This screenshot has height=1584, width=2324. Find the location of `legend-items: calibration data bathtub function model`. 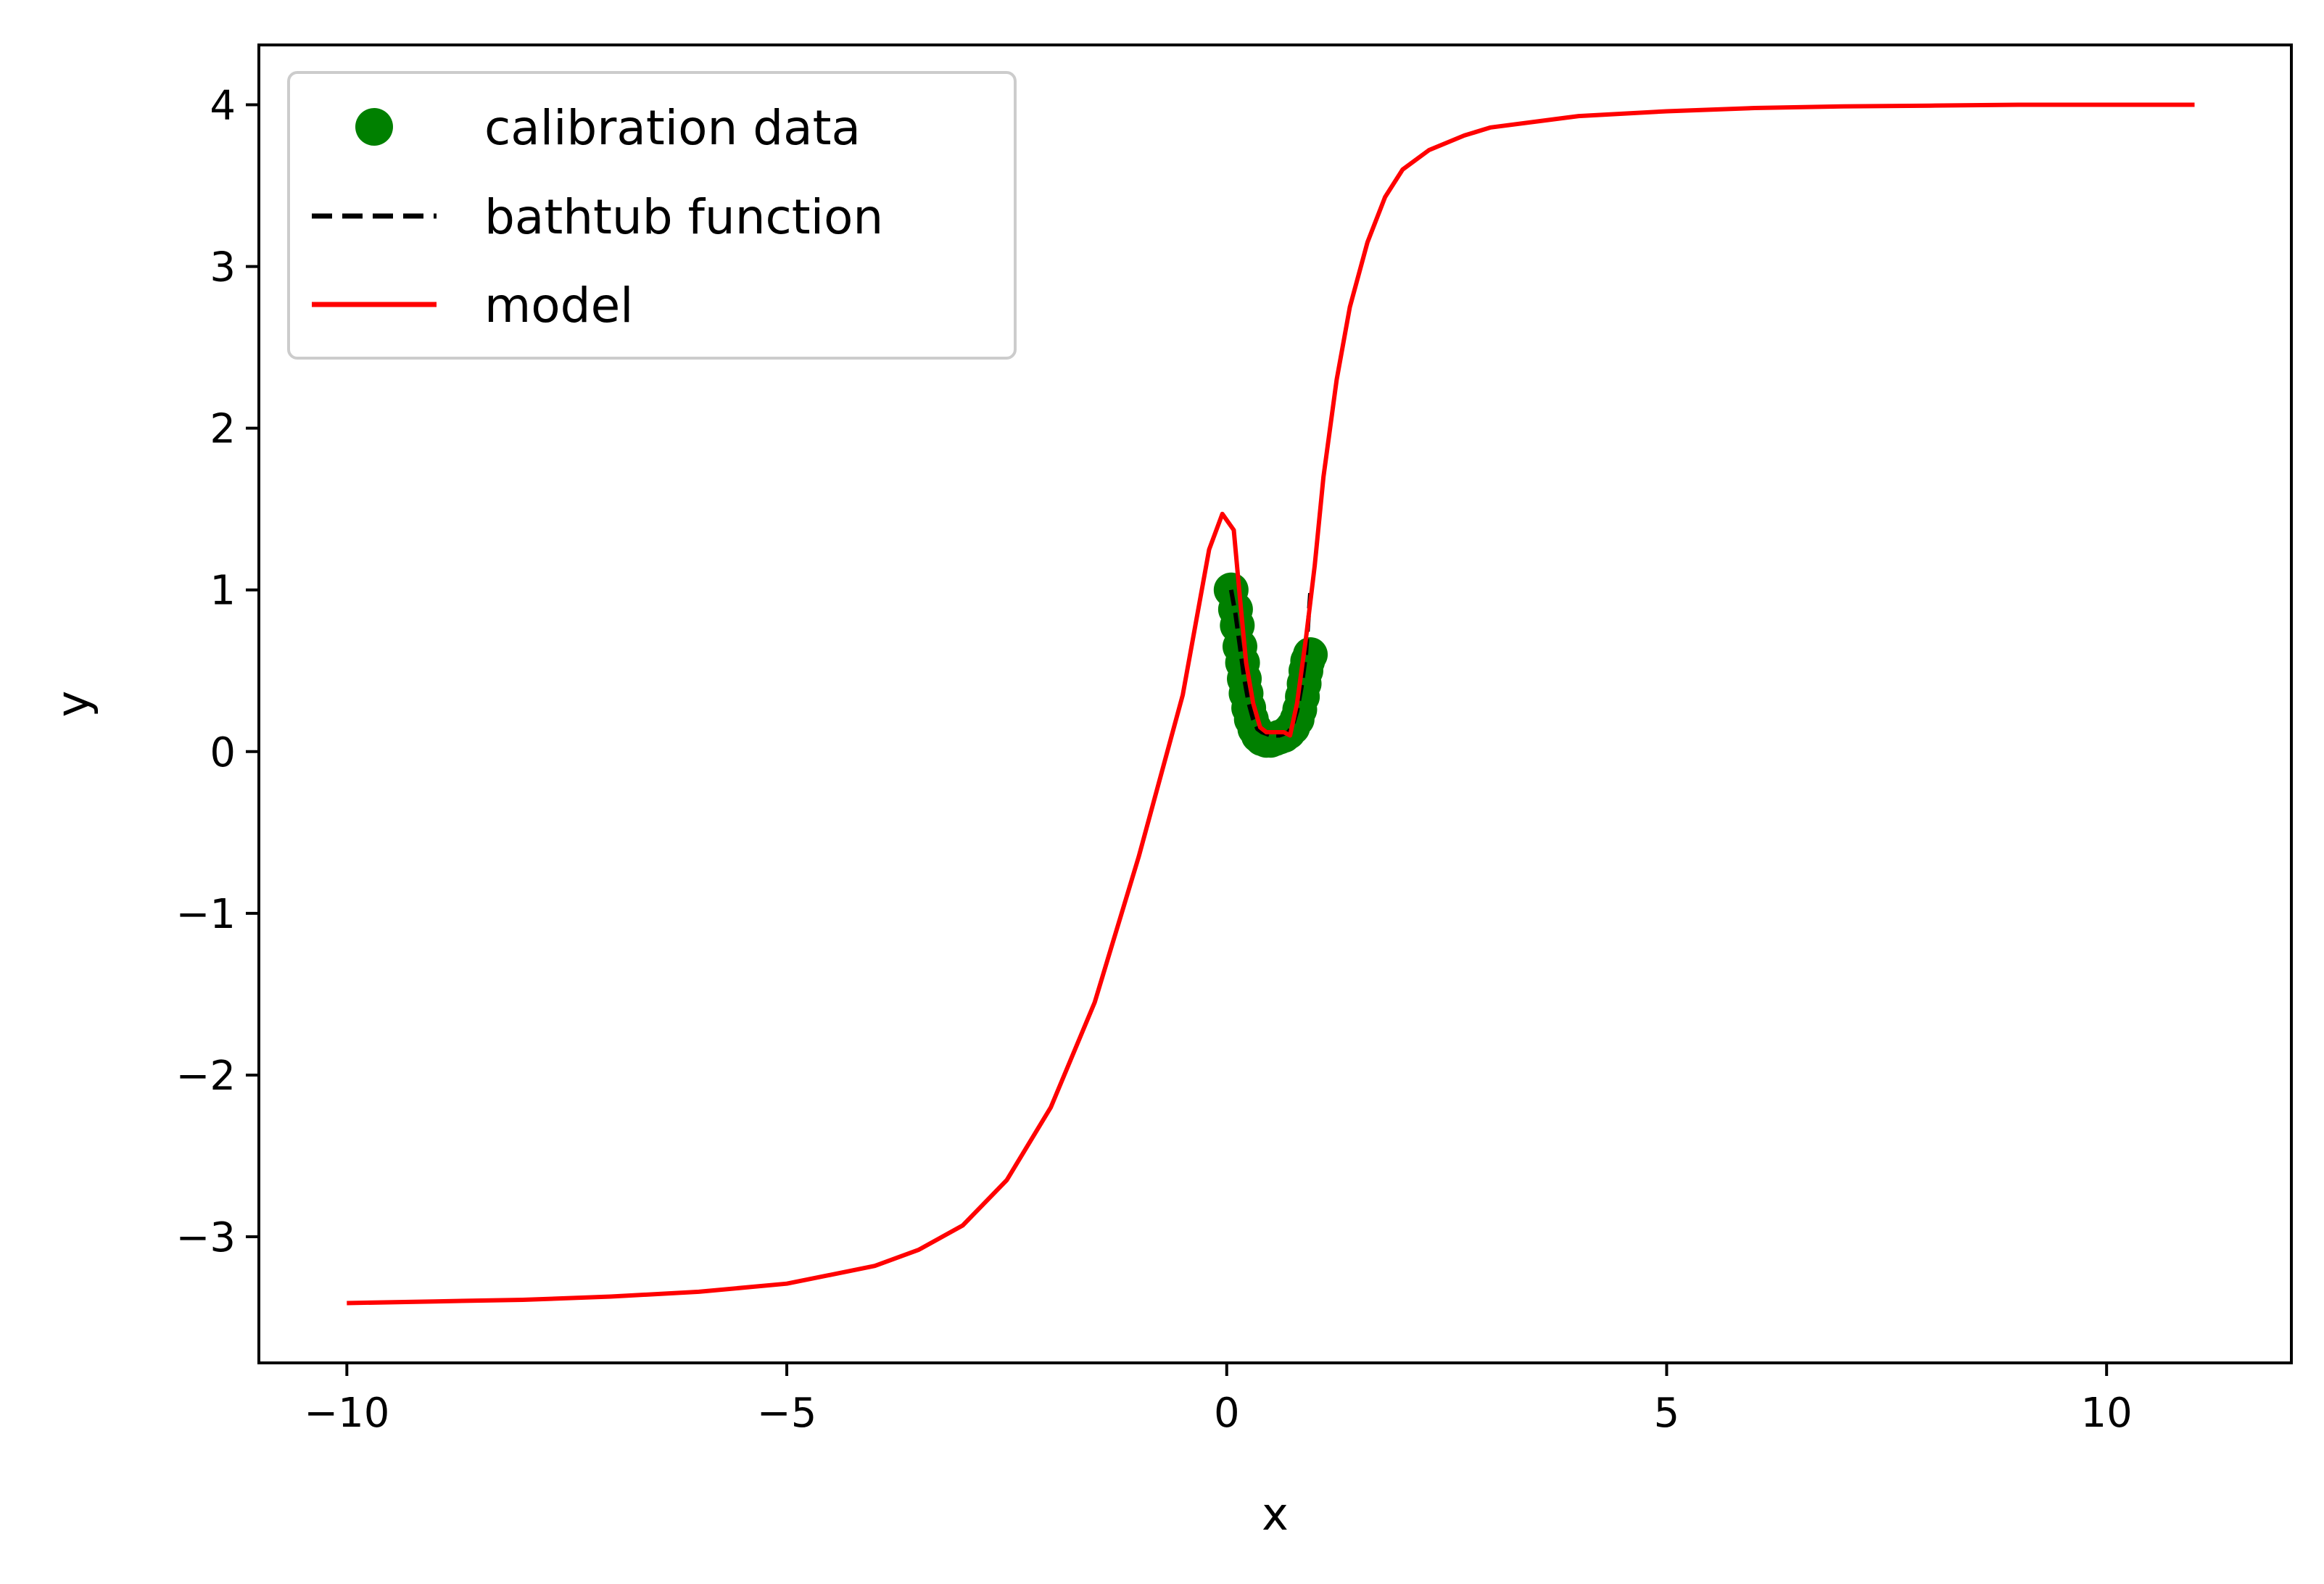

legend-items: calibration data bathtub function model is located at coordinates (597, 216).